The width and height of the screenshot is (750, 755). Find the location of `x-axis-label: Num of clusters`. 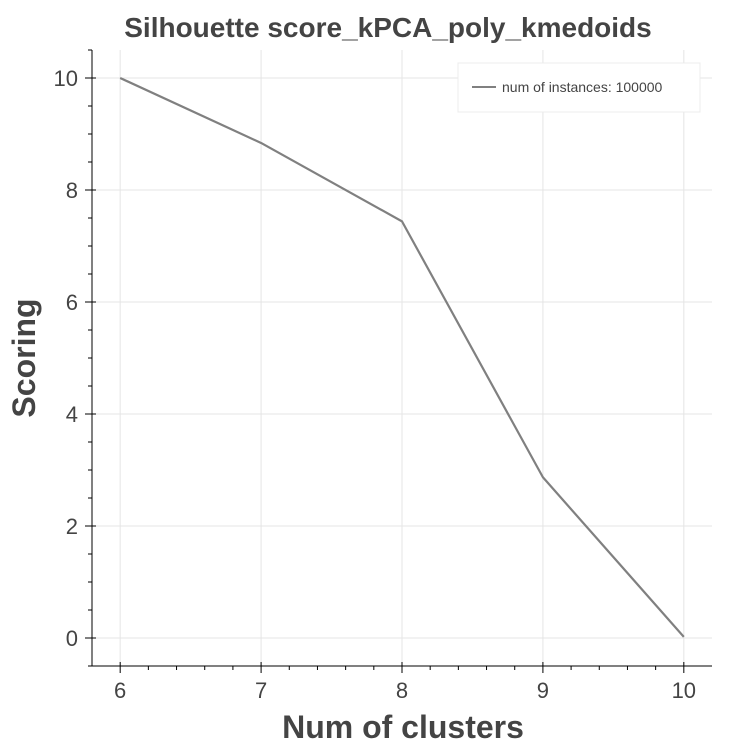

x-axis-label: Num of clusters is located at coordinates (403, 727).